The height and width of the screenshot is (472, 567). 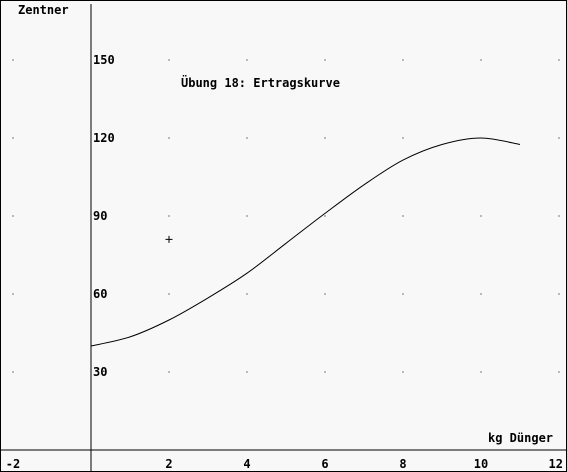 What do you see at coordinates (168, 464) in the screenshot?
I see `x-tick-label: 2` at bounding box center [168, 464].